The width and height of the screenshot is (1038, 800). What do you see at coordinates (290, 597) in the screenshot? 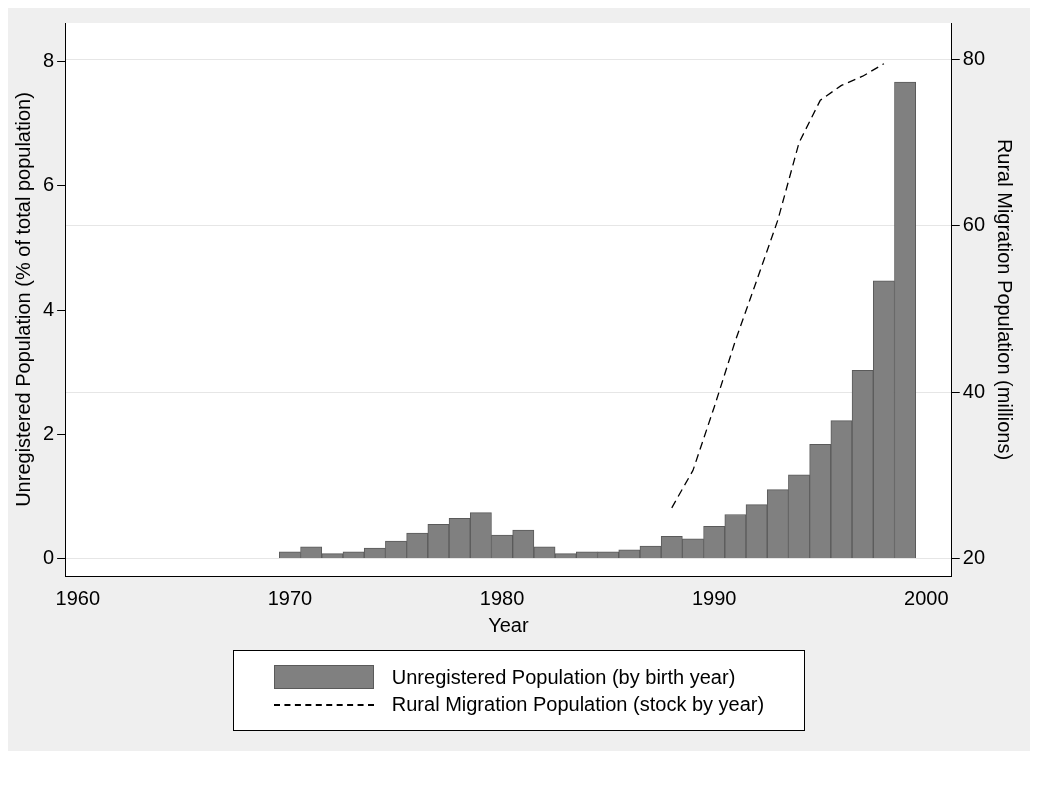
I see `x-tick-label: 1970` at bounding box center [290, 597].